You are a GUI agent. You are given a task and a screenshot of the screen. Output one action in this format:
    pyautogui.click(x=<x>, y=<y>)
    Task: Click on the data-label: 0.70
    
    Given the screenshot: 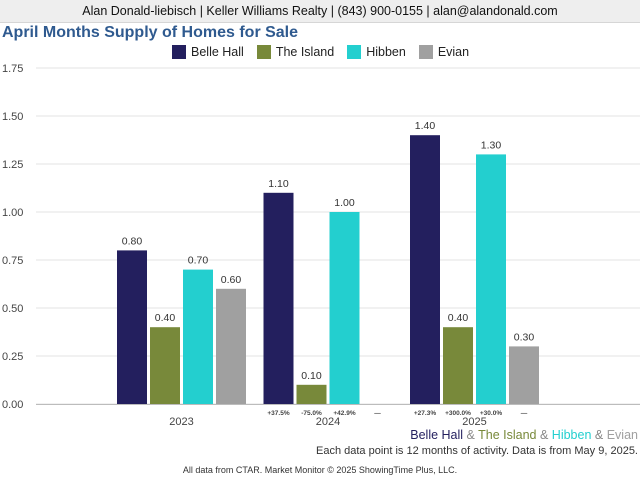 What is the action you would take?
    pyautogui.click(x=198, y=261)
    